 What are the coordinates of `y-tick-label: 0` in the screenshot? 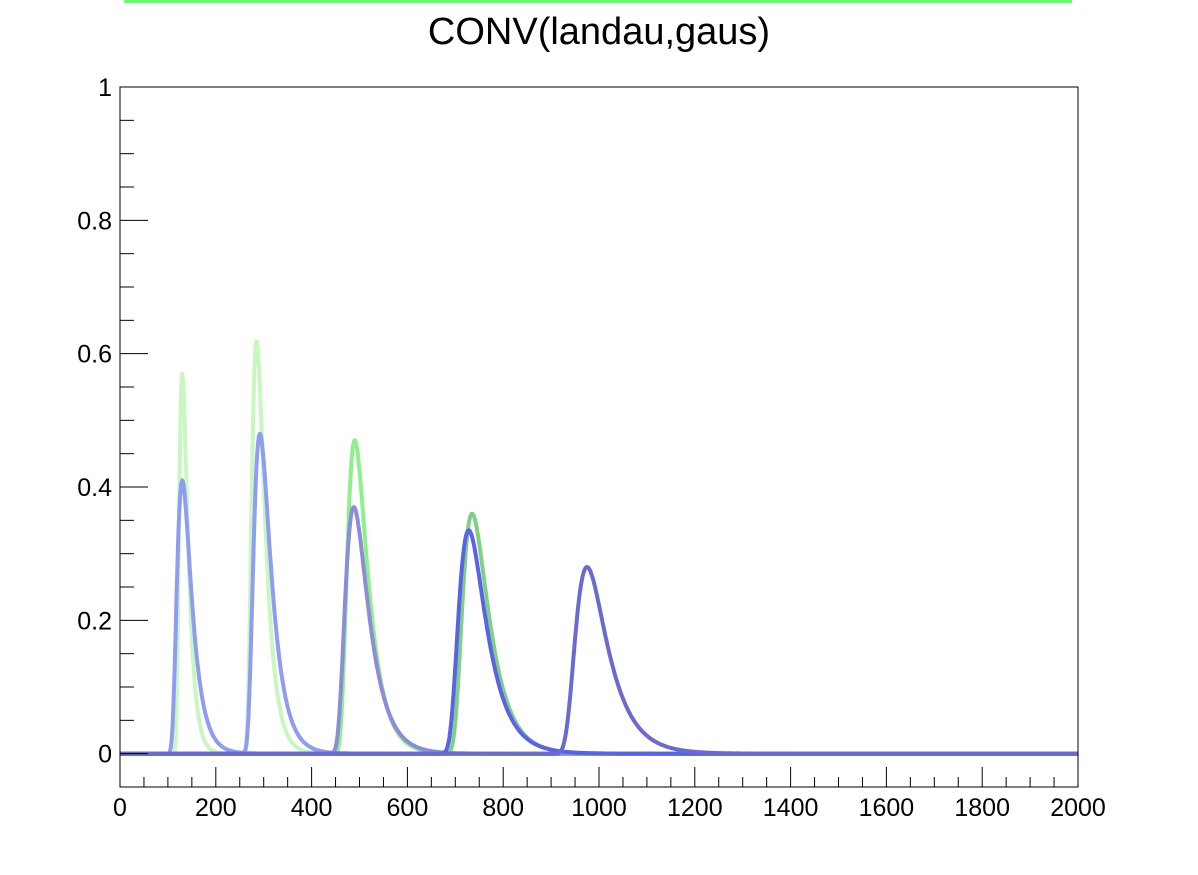 It's located at (105, 755).